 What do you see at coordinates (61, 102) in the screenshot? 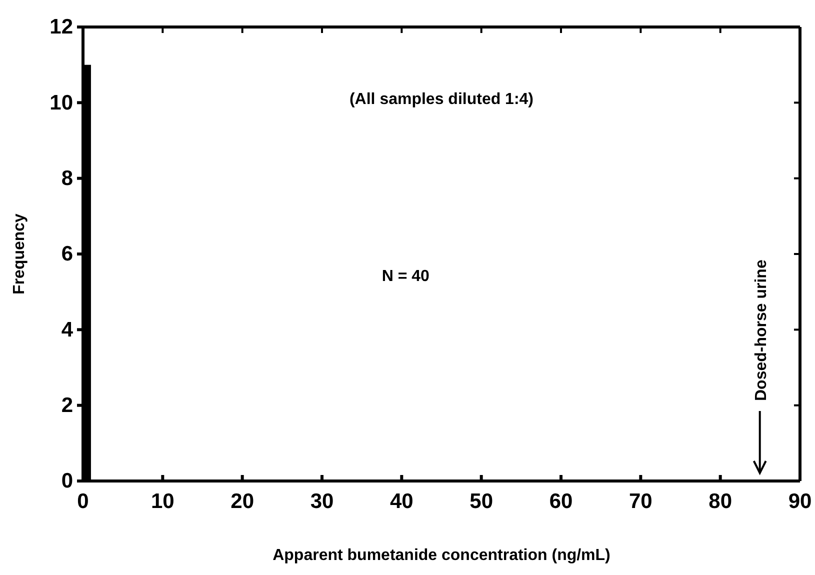
I see `y-tick-label: 10` at bounding box center [61, 102].